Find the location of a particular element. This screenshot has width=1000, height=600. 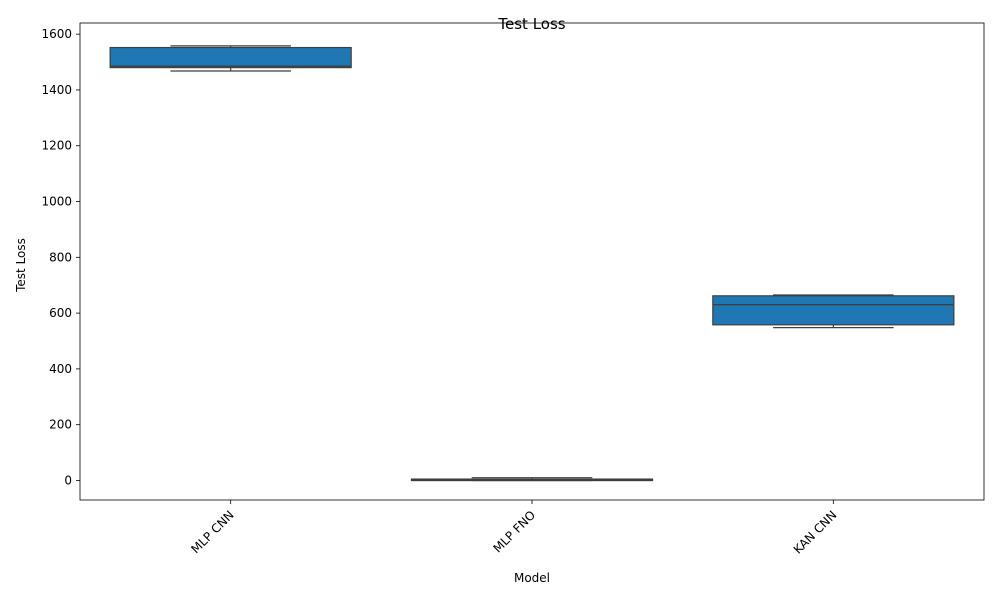

y-tick-label: 1600 is located at coordinates (56, 34).